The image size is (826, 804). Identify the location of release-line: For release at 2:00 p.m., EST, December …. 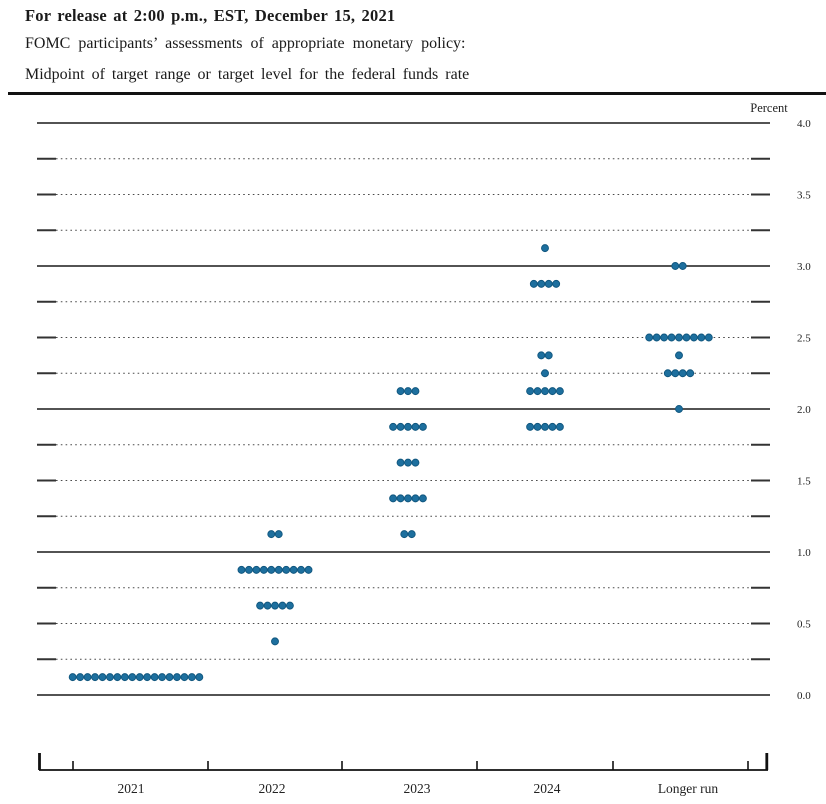
(210, 15).